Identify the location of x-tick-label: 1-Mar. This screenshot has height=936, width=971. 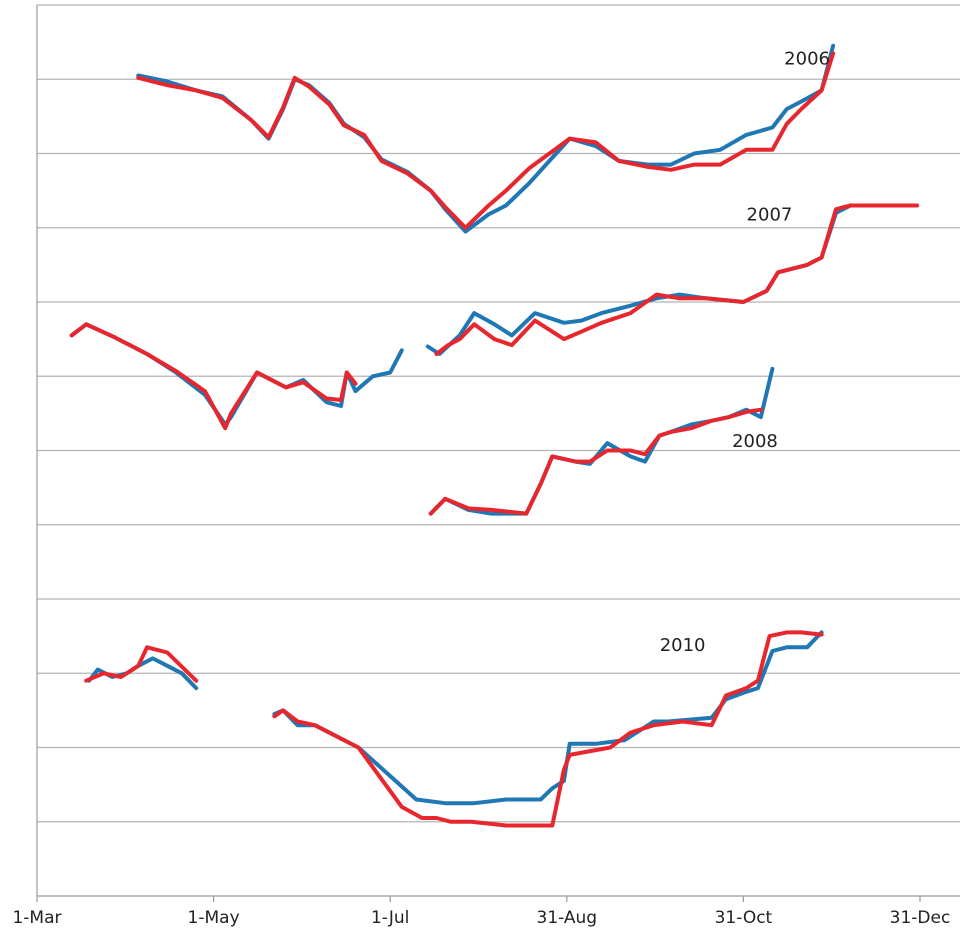
(36, 918).